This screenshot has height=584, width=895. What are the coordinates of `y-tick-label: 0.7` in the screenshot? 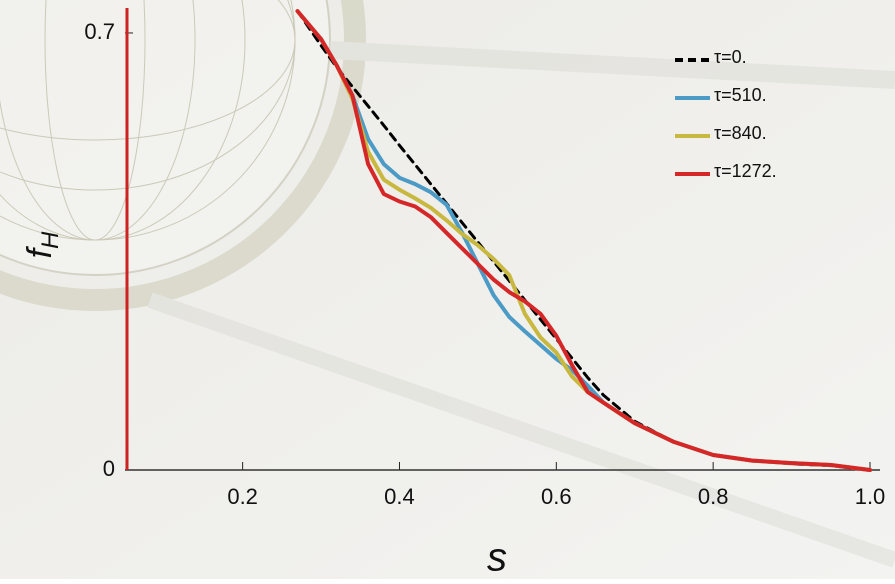 It's located at (99, 31).